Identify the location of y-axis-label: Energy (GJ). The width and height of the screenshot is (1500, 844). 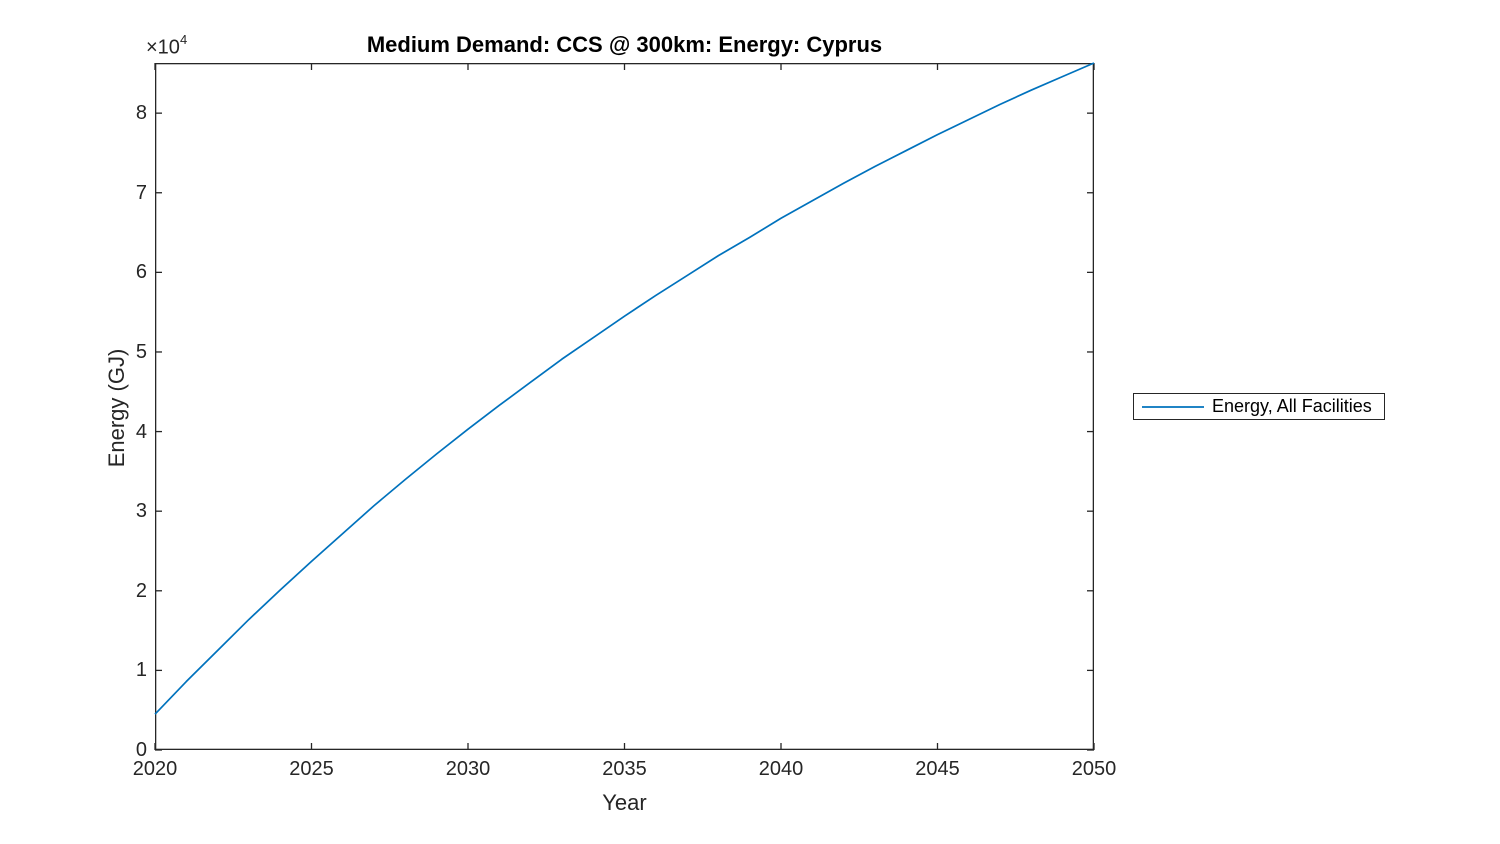
(116, 408).